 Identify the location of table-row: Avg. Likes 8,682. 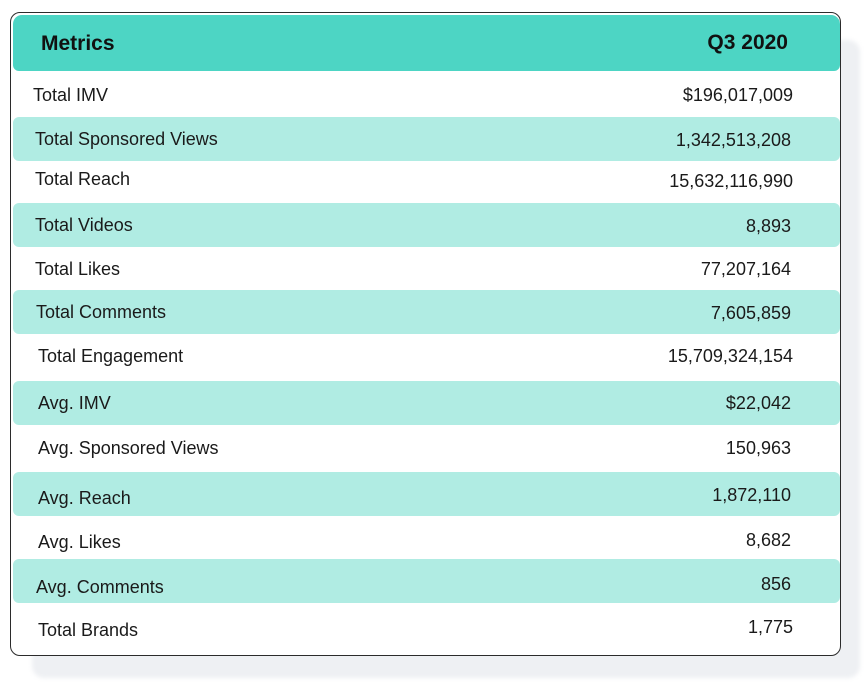
(426, 539).